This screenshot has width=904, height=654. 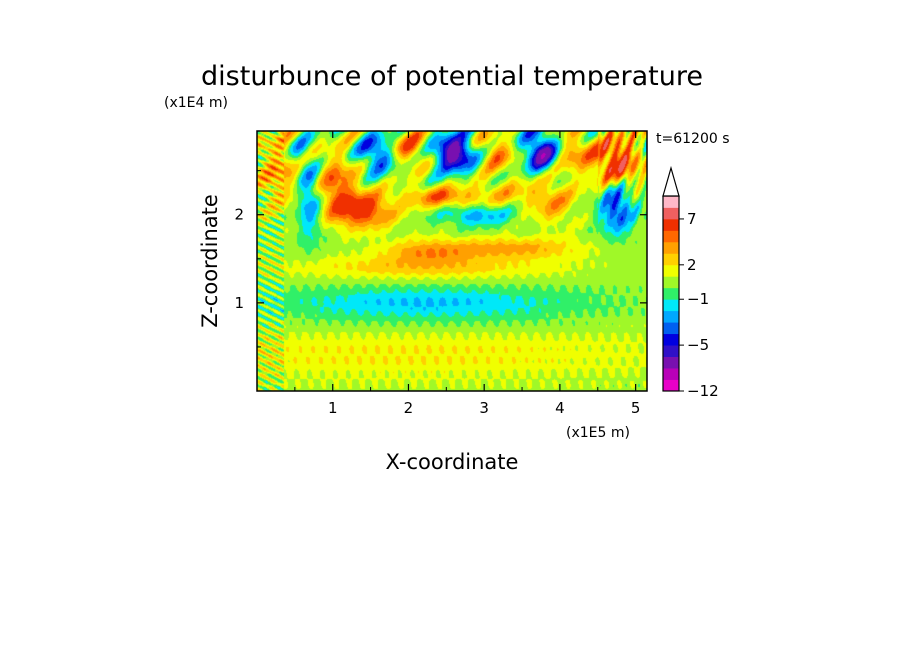 I want to click on y-tick-label: 2, so click(x=239, y=215).